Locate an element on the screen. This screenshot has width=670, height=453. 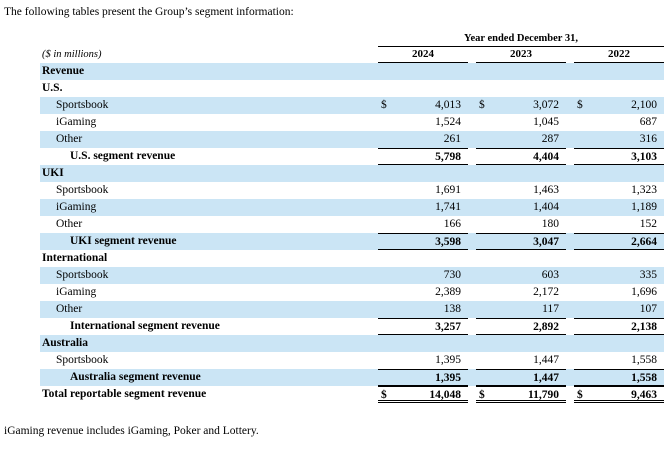
value-text: 1,395 is located at coordinates (448, 360).